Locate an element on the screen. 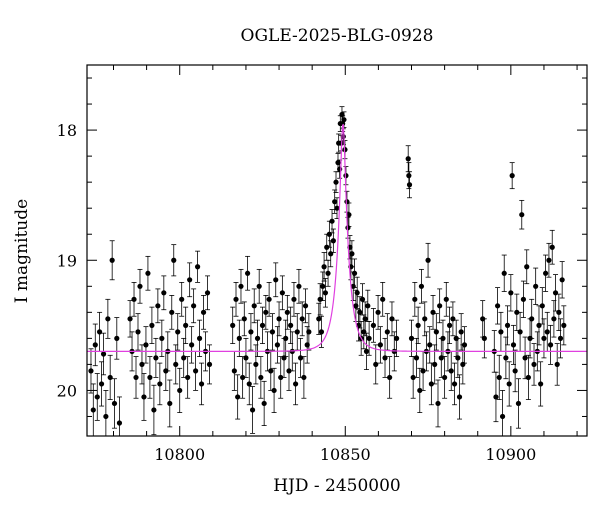  x-tick-label: 10900 is located at coordinates (510, 454).